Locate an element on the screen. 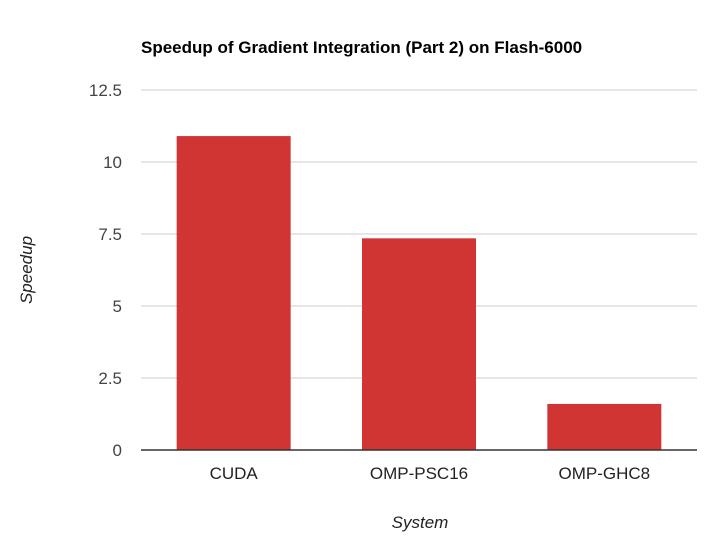 The image size is (726, 552). bar-cuda is located at coordinates (233, 293).